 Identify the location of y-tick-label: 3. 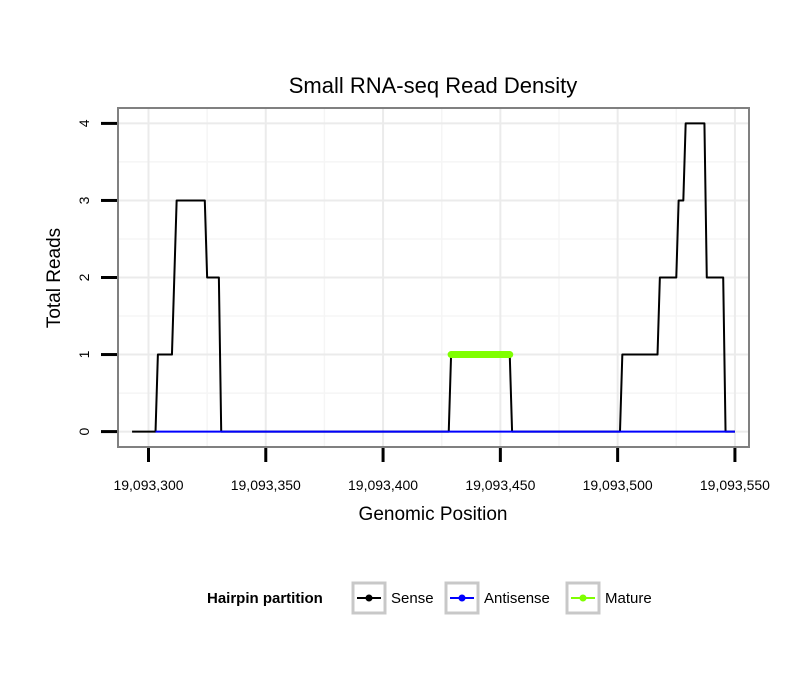
(84, 200).